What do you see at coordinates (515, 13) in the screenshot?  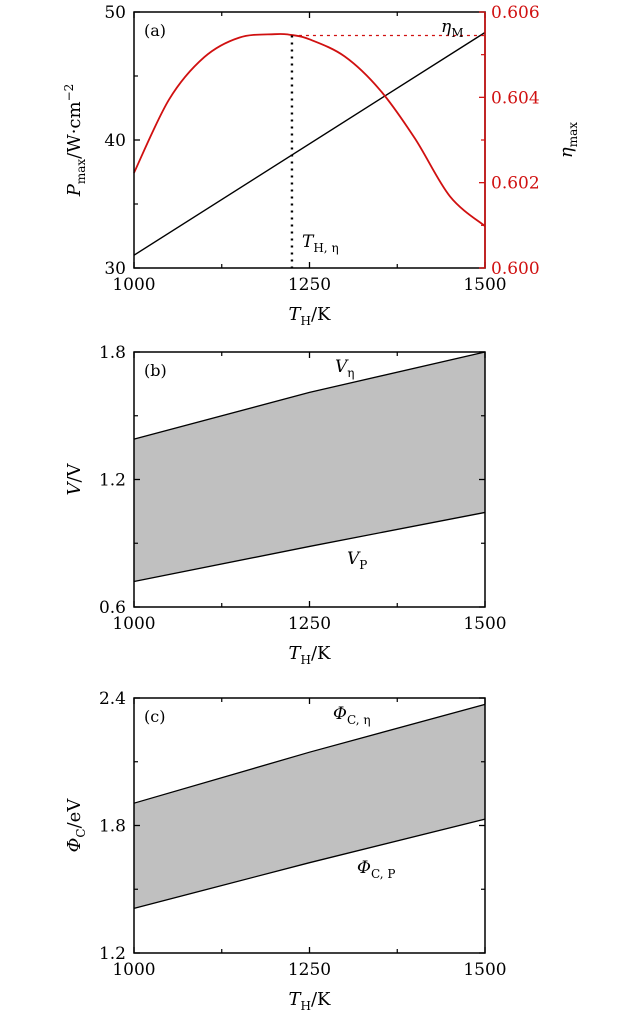 I see `right-tick-label: 0.606` at bounding box center [515, 13].